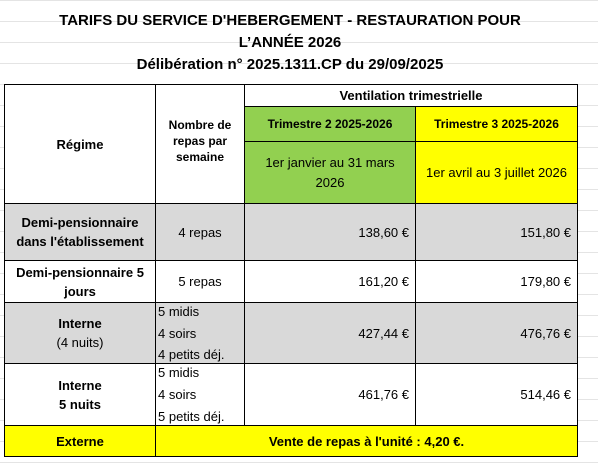 The width and height of the screenshot is (598, 473). Describe the element at coordinates (383, 394) in the screenshot. I see `price-text: 461,76 €` at that location.